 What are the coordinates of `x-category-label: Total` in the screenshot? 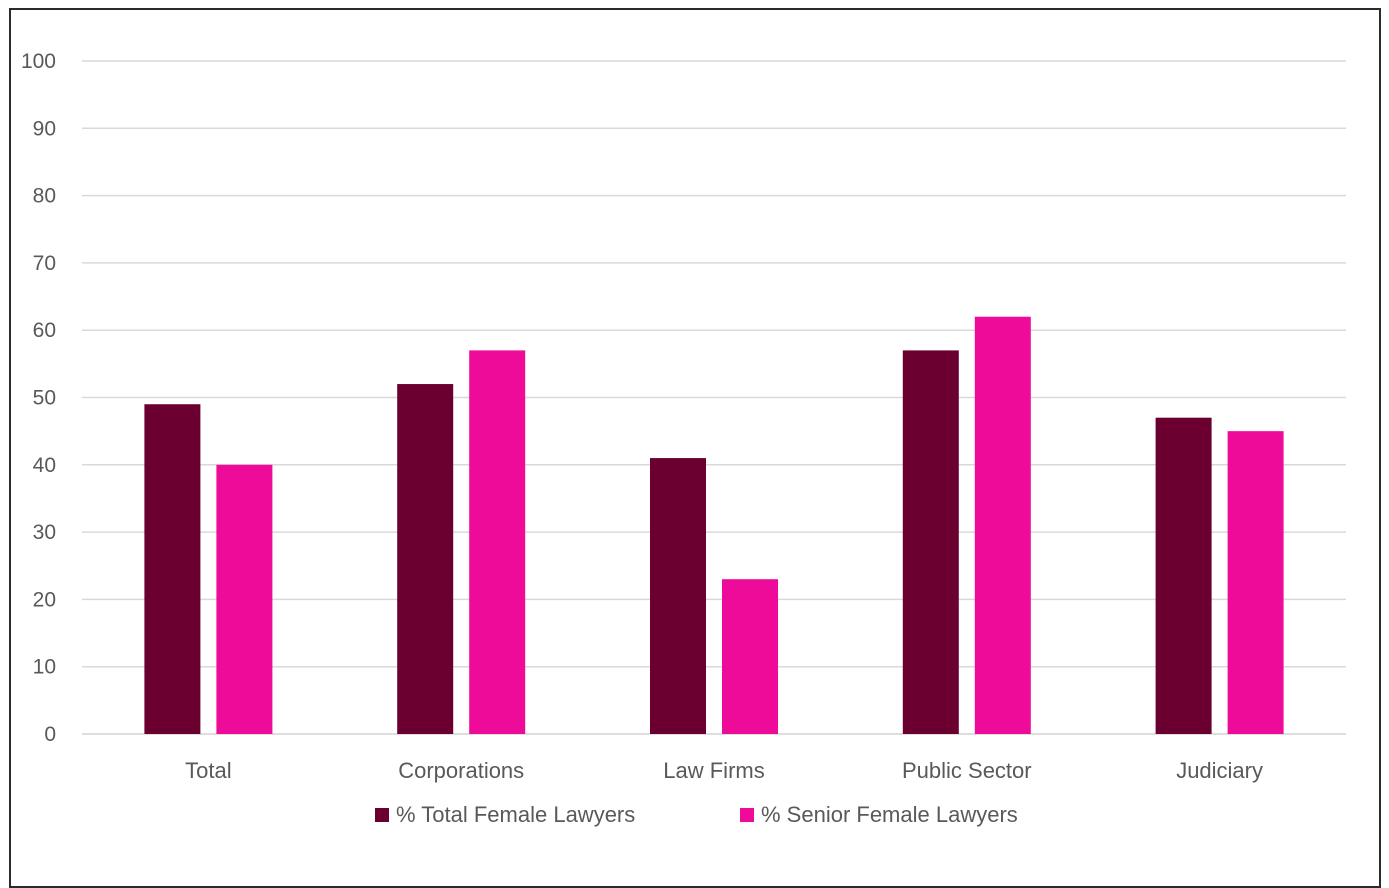 It's located at (208, 770).